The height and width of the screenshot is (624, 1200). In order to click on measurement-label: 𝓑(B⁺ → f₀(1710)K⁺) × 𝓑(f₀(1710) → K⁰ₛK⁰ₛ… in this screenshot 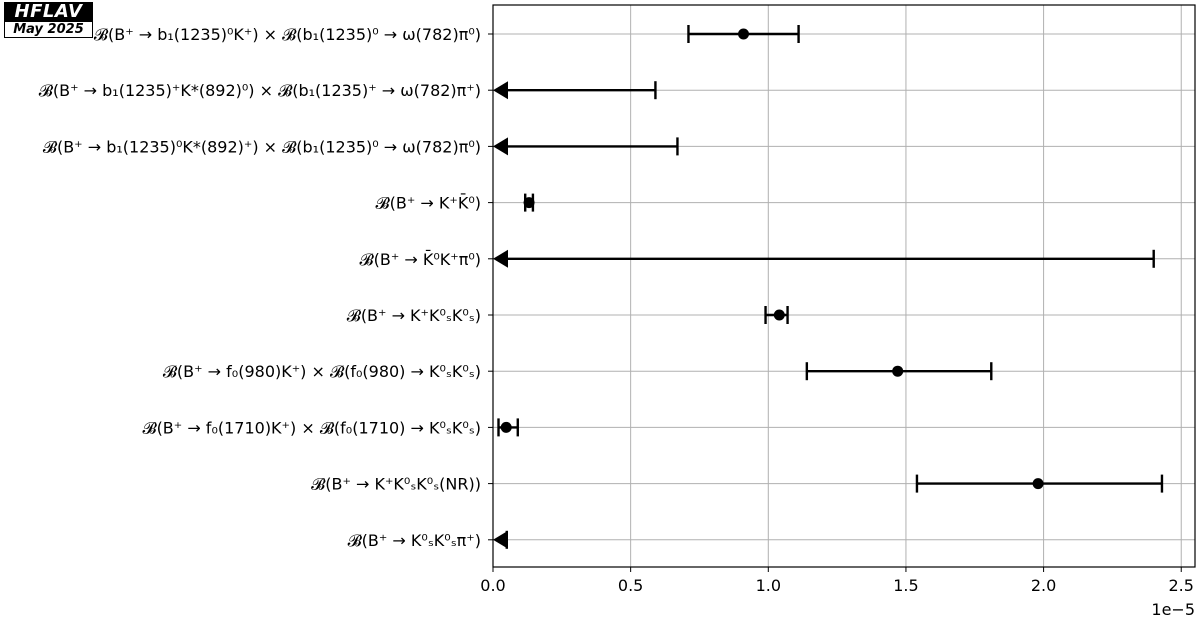, I will do `click(311, 427)`.